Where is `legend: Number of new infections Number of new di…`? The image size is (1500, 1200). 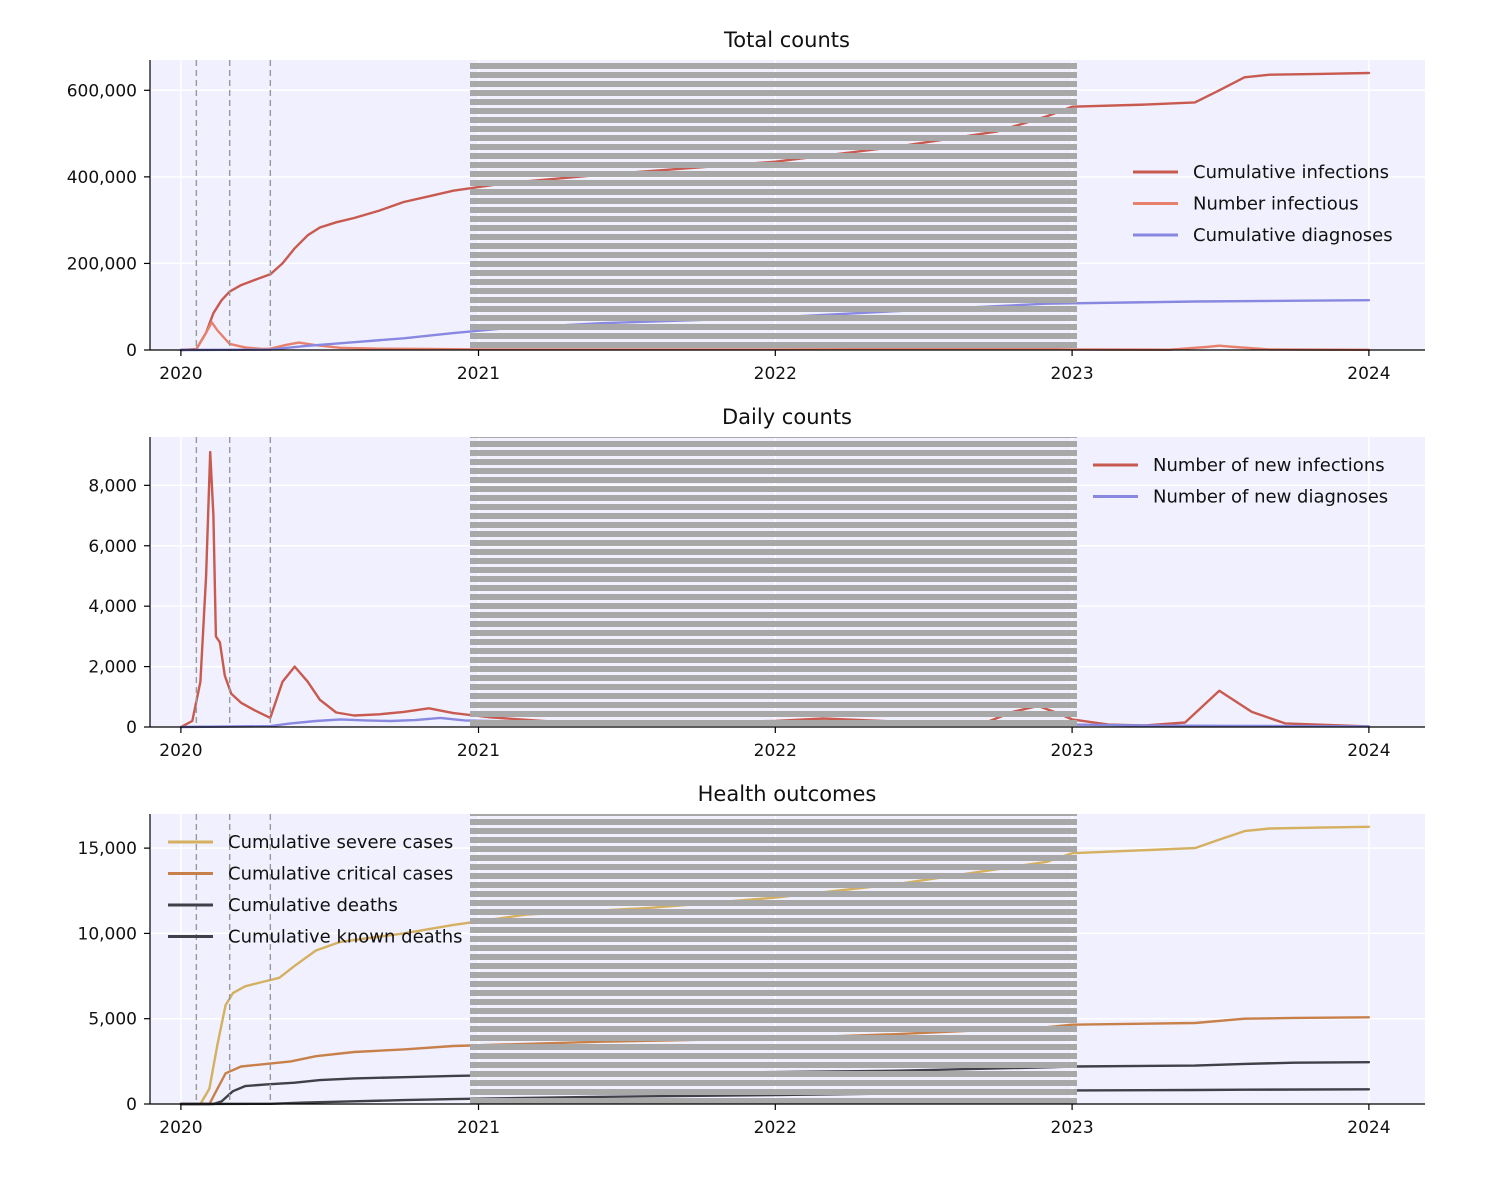
legend: Number of new infections Number of new di… is located at coordinates (1240, 481).